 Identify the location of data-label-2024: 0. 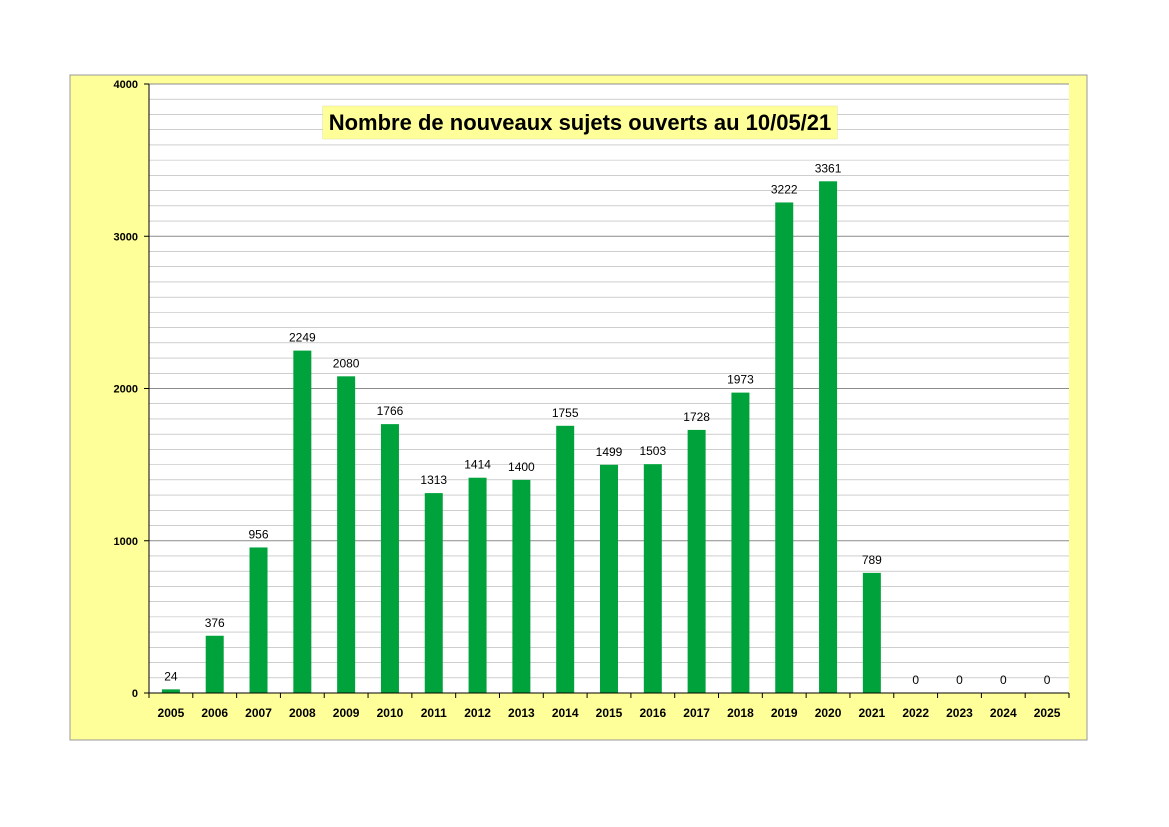
(1003, 680).